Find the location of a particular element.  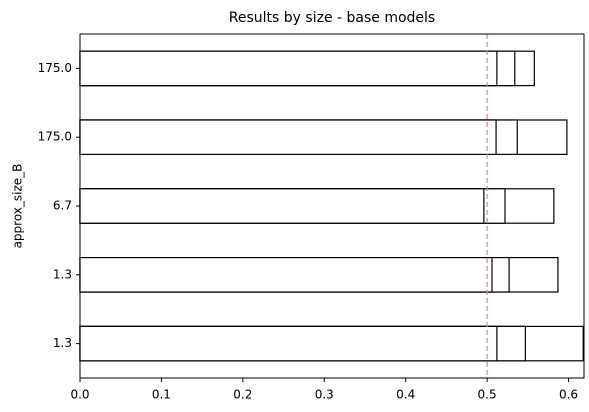

x-tick-label: 0.3 is located at coordinates (324, 395).